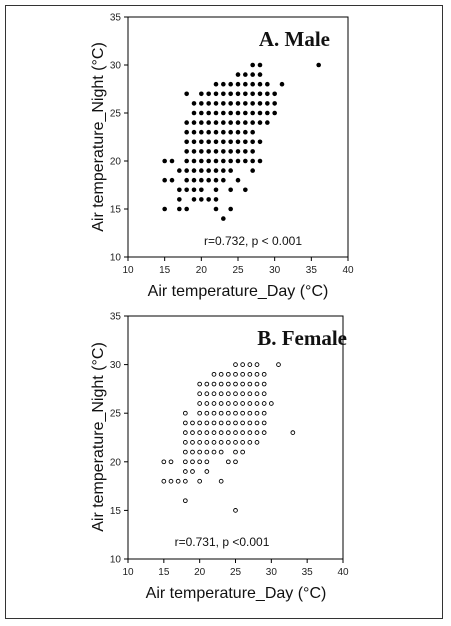 The height and width of the screenshot is (626, 451). What do you see at coordinates (236, 572) in the screenshot?
I see `x-tick-label-female-3: 25` at bounding box center [236, 572].